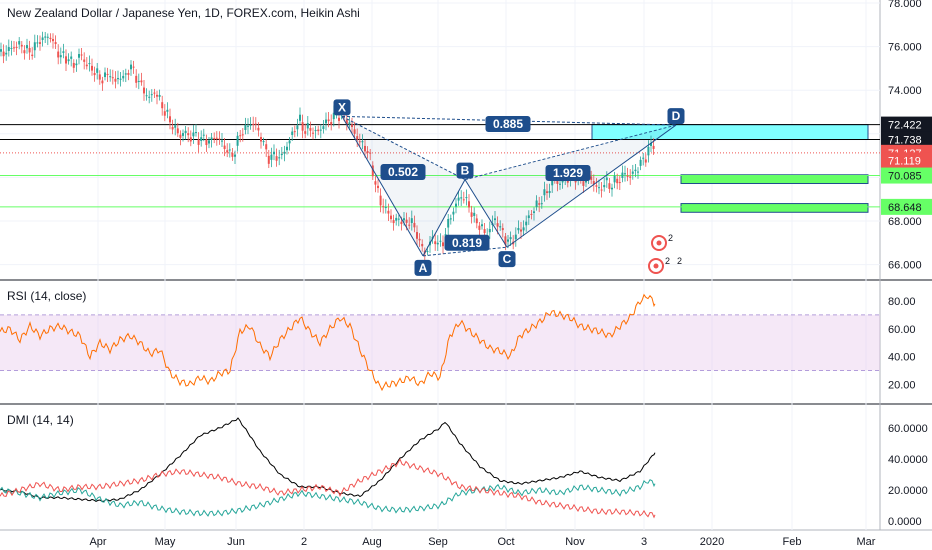  I want to click on rsi-tick: 60.00, so click(902, 330).